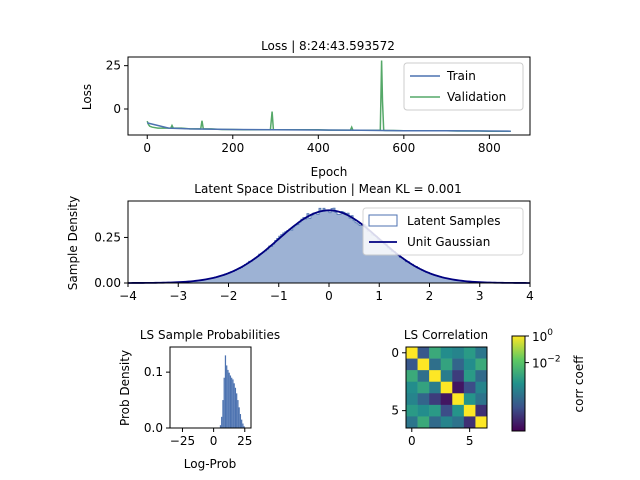  What do you see at coordinates (550, 333) in the screenshot?
I see `colorbar-tick-exponent: 0` at bounding box center [550, 333].